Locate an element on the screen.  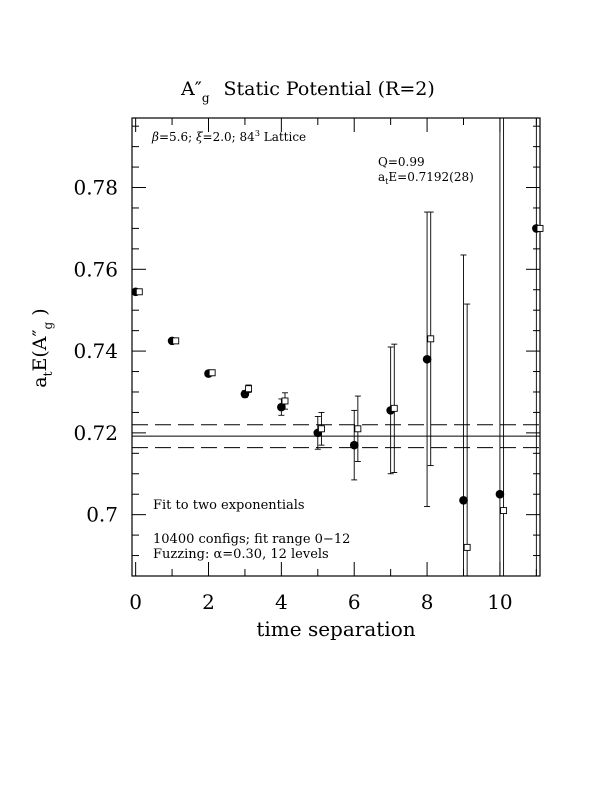
configs-label: 10400 configs; fit range 0−12 is located at coordinates (251, 539).